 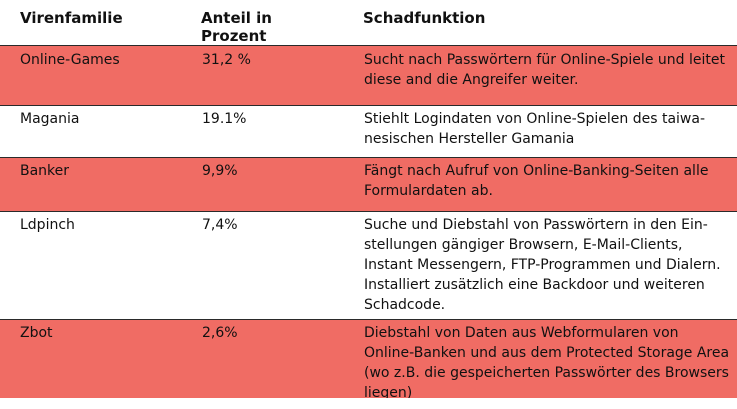 I want to click on cell-share: 31,2 %, so click(x=261, y=75).